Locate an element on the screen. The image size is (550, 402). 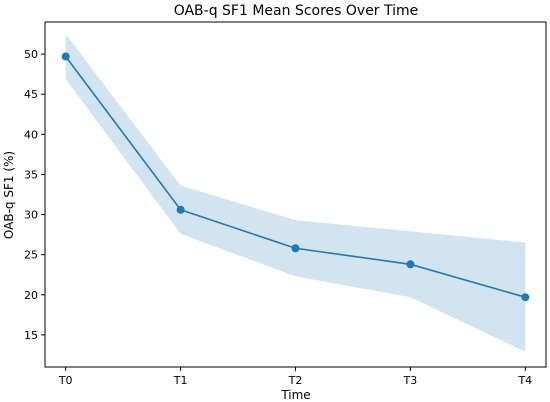
y-axis: 15 20 25 30 35 40 45 50 is located at coordinates (34, 195).